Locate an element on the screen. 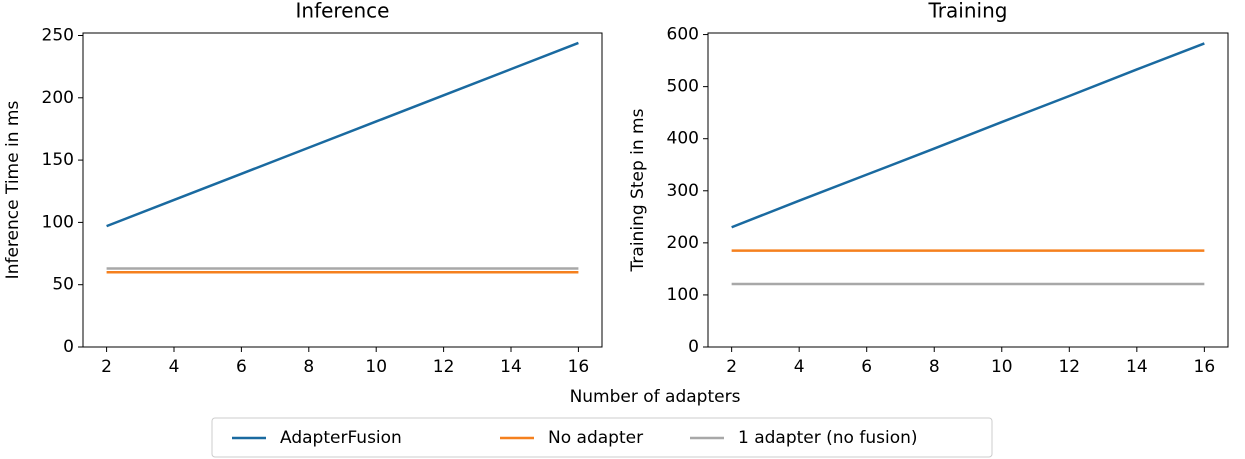 This screenshot has width=1245, height=459. chart-title: Training is located at coordinates (968, 11).